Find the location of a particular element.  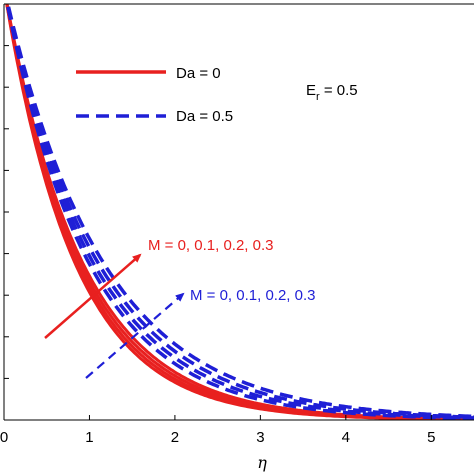

x-axis-label: η is located at coordinates (262, 462).